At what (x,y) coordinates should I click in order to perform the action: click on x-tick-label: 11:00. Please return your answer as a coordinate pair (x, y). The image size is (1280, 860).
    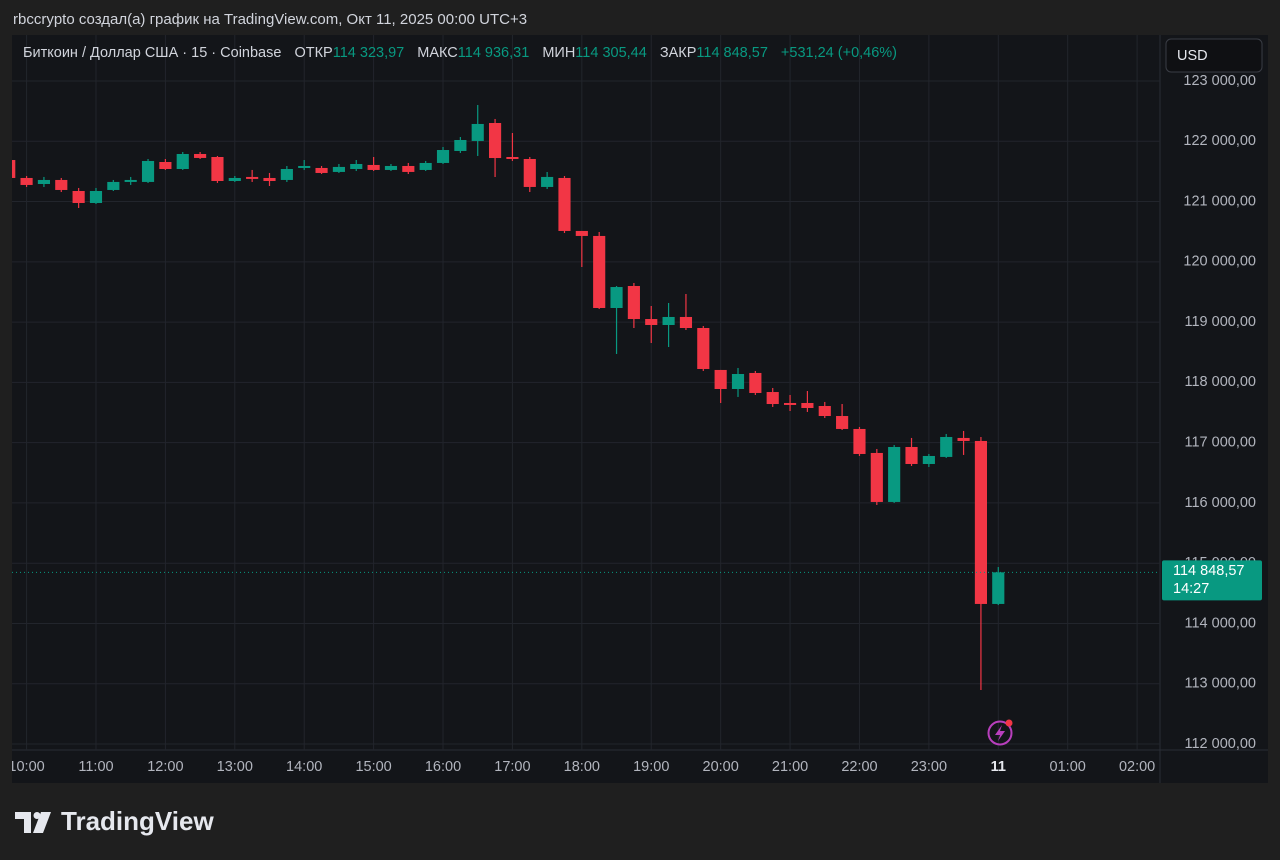
    Looking at the image, I should click on (95, 767).